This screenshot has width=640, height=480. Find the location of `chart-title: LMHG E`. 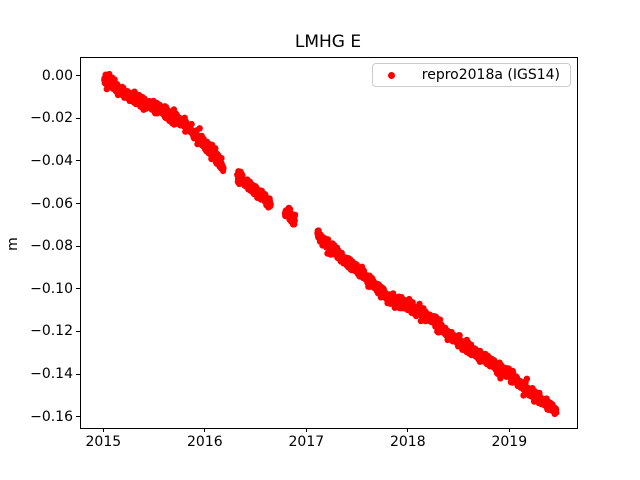

chart-title: LMHG E is located at coordinates (328, 42).